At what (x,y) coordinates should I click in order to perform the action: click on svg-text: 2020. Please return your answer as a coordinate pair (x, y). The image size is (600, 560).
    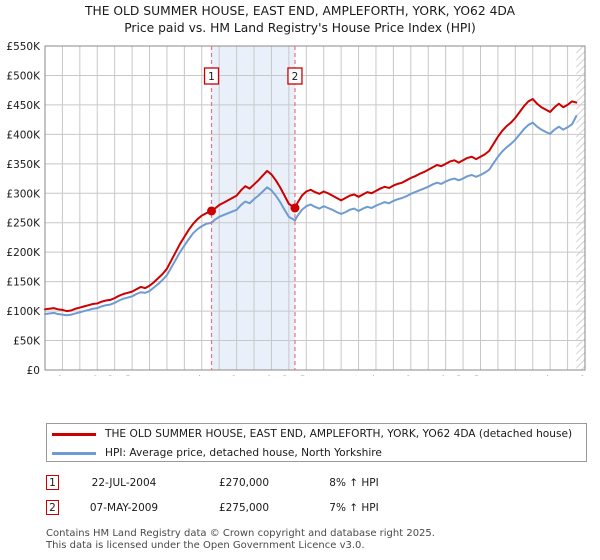
    Looking at the image, I should click on (477, 375).